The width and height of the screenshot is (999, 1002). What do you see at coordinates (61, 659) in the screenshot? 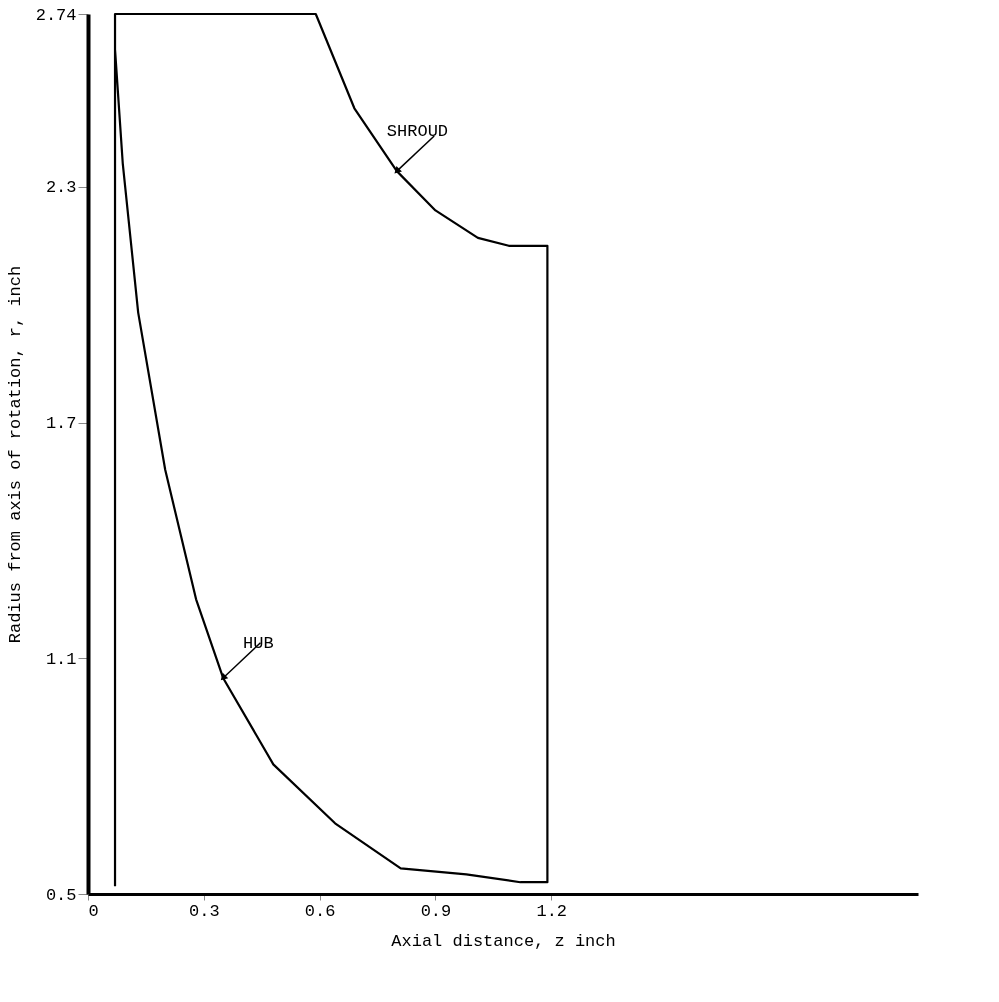
I see `y-tick-label: 1.1` at bounding box center [61, 659].